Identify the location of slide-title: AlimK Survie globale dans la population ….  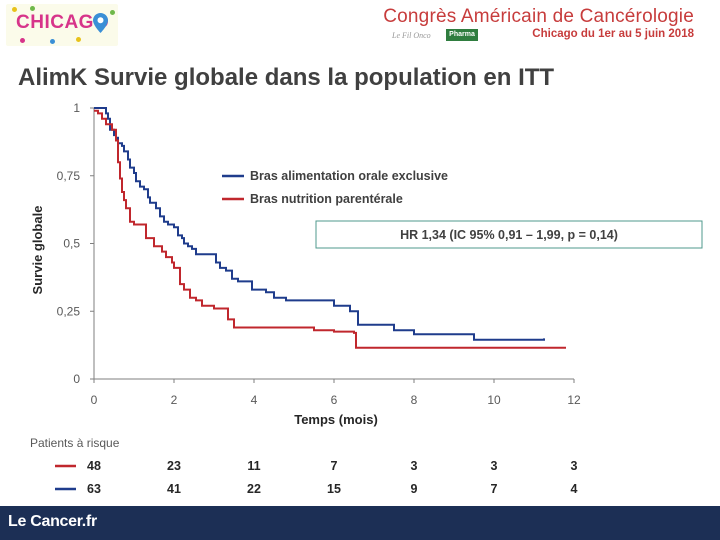
(286, 77).